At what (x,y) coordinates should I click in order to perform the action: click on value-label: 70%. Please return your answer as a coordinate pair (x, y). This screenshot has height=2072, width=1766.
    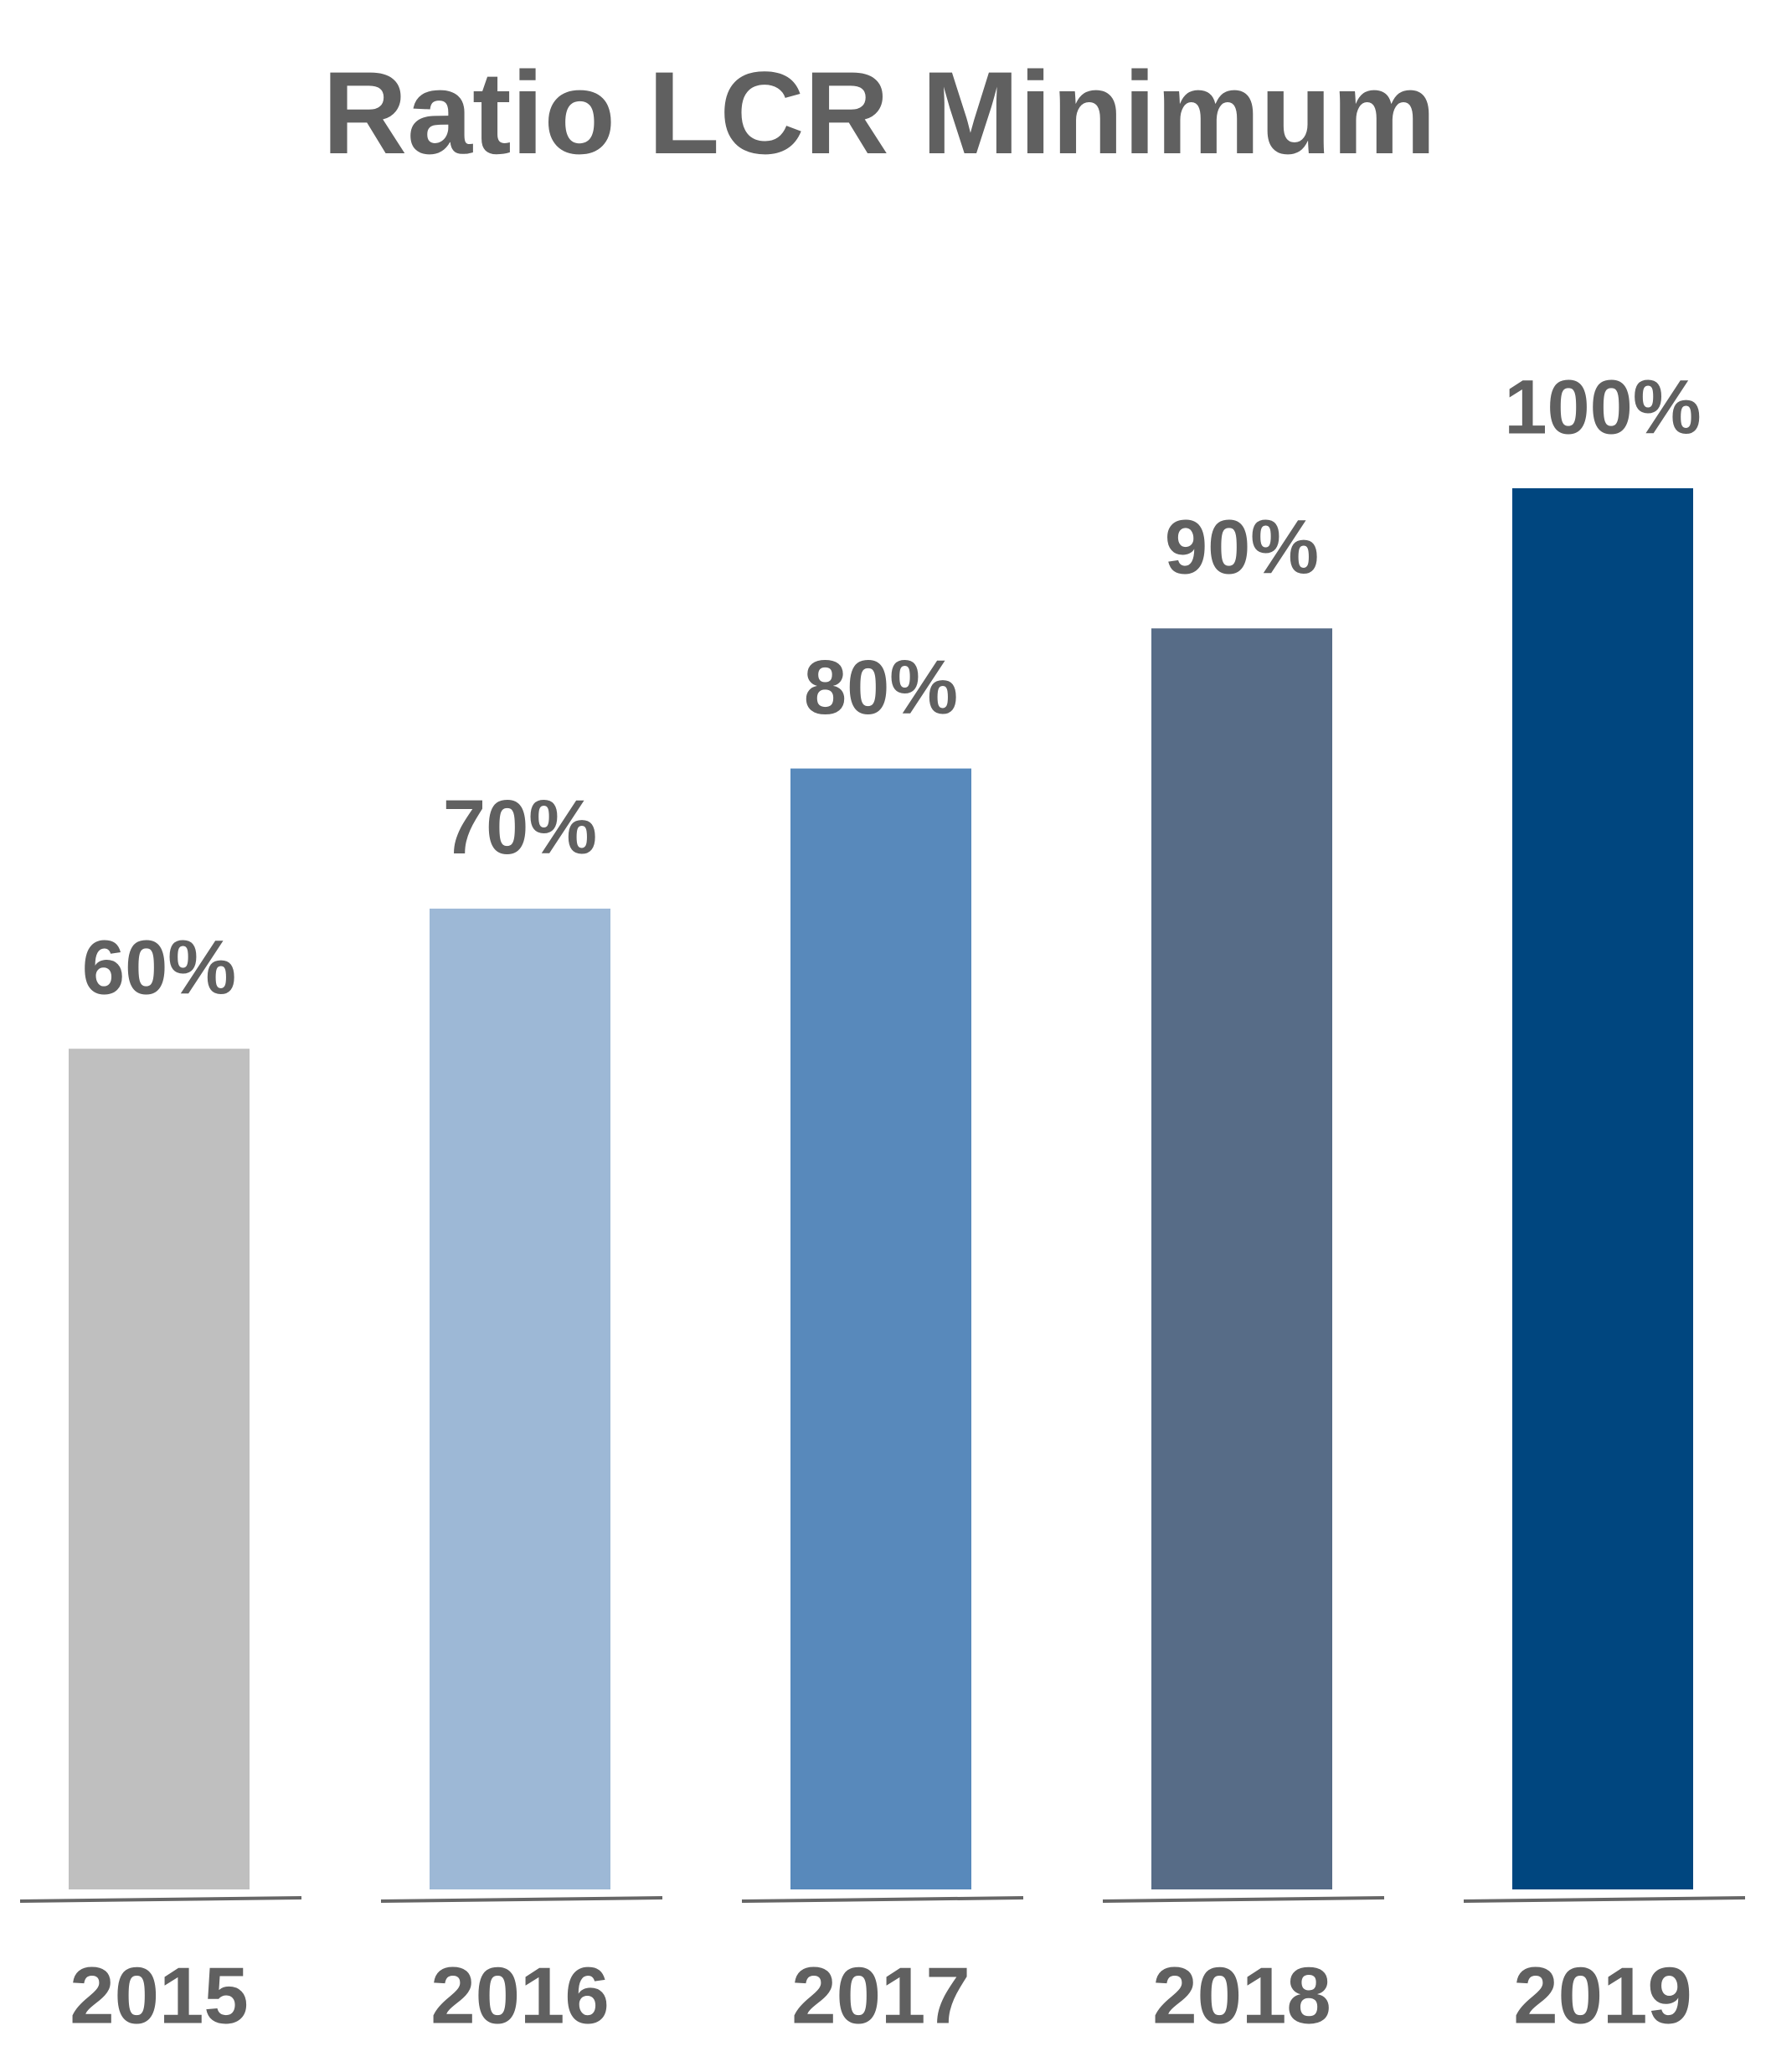
    Looking at the image, I should click on (520, 827).